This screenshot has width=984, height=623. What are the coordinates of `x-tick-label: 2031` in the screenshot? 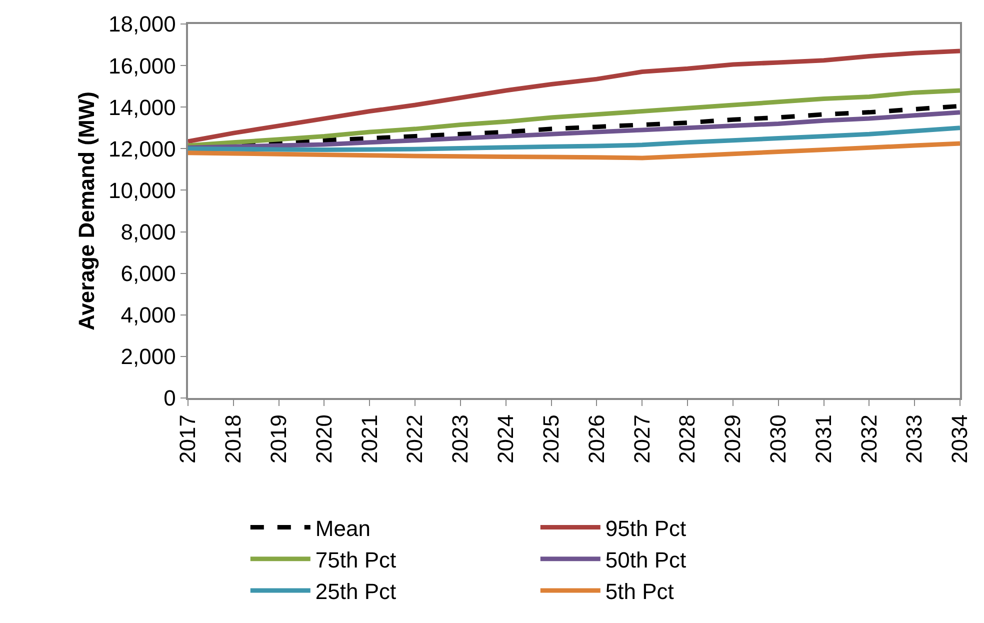 It's located at (823, 439).